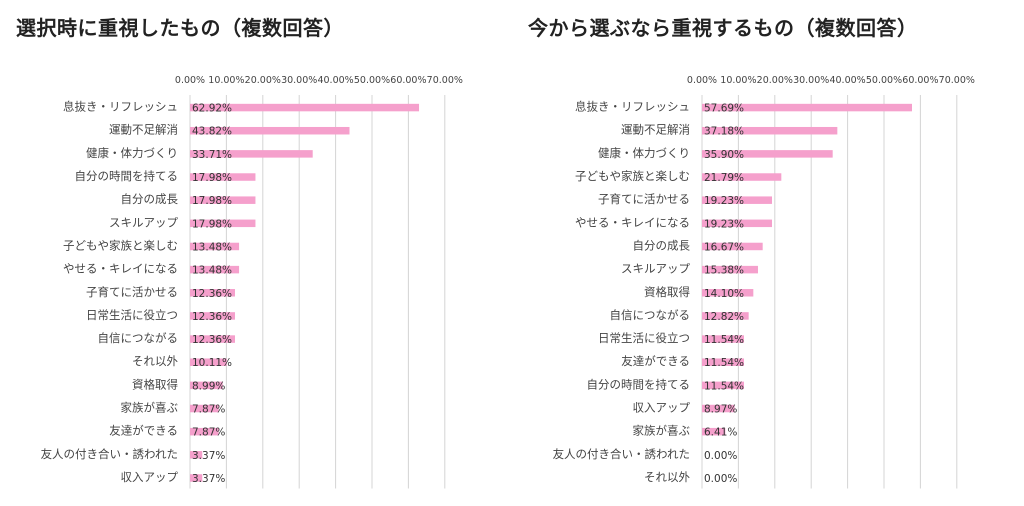 Image resolution: width=1024 pixels, height=506 pixels. What do you see at coordinates (884, 80) in the screenshot?
I see `x-tick-label: 50.00%` at bounding box center [884, 80].